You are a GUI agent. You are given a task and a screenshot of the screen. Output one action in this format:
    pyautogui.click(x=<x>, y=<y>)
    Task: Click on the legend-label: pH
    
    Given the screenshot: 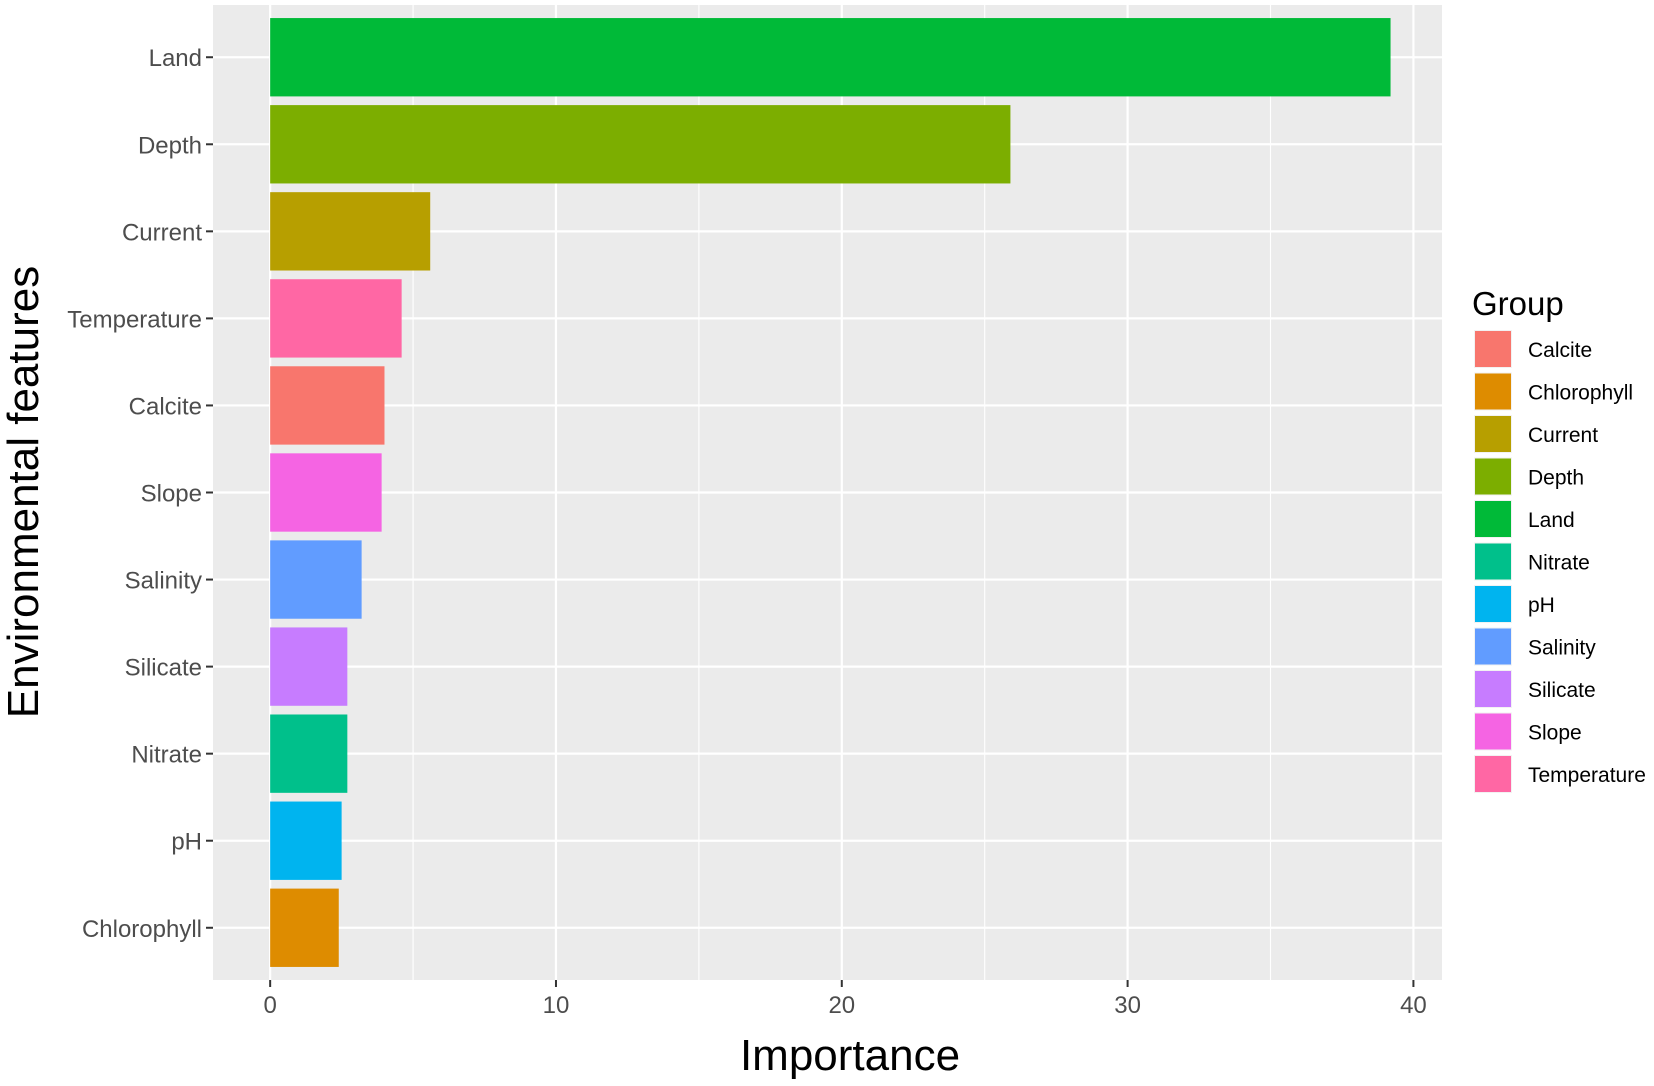 What is the action you would take?
    pyautogui.click(x=1541, y=605)
    